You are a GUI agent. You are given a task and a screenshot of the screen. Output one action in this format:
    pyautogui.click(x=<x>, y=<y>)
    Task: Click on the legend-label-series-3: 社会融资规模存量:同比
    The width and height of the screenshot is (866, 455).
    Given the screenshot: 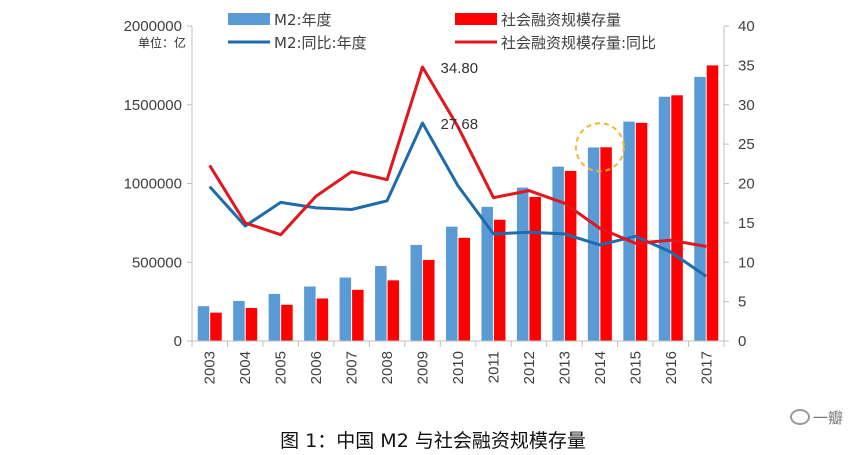 What is the action you would take?
    pyautogui.click(x=578, y=43)
    